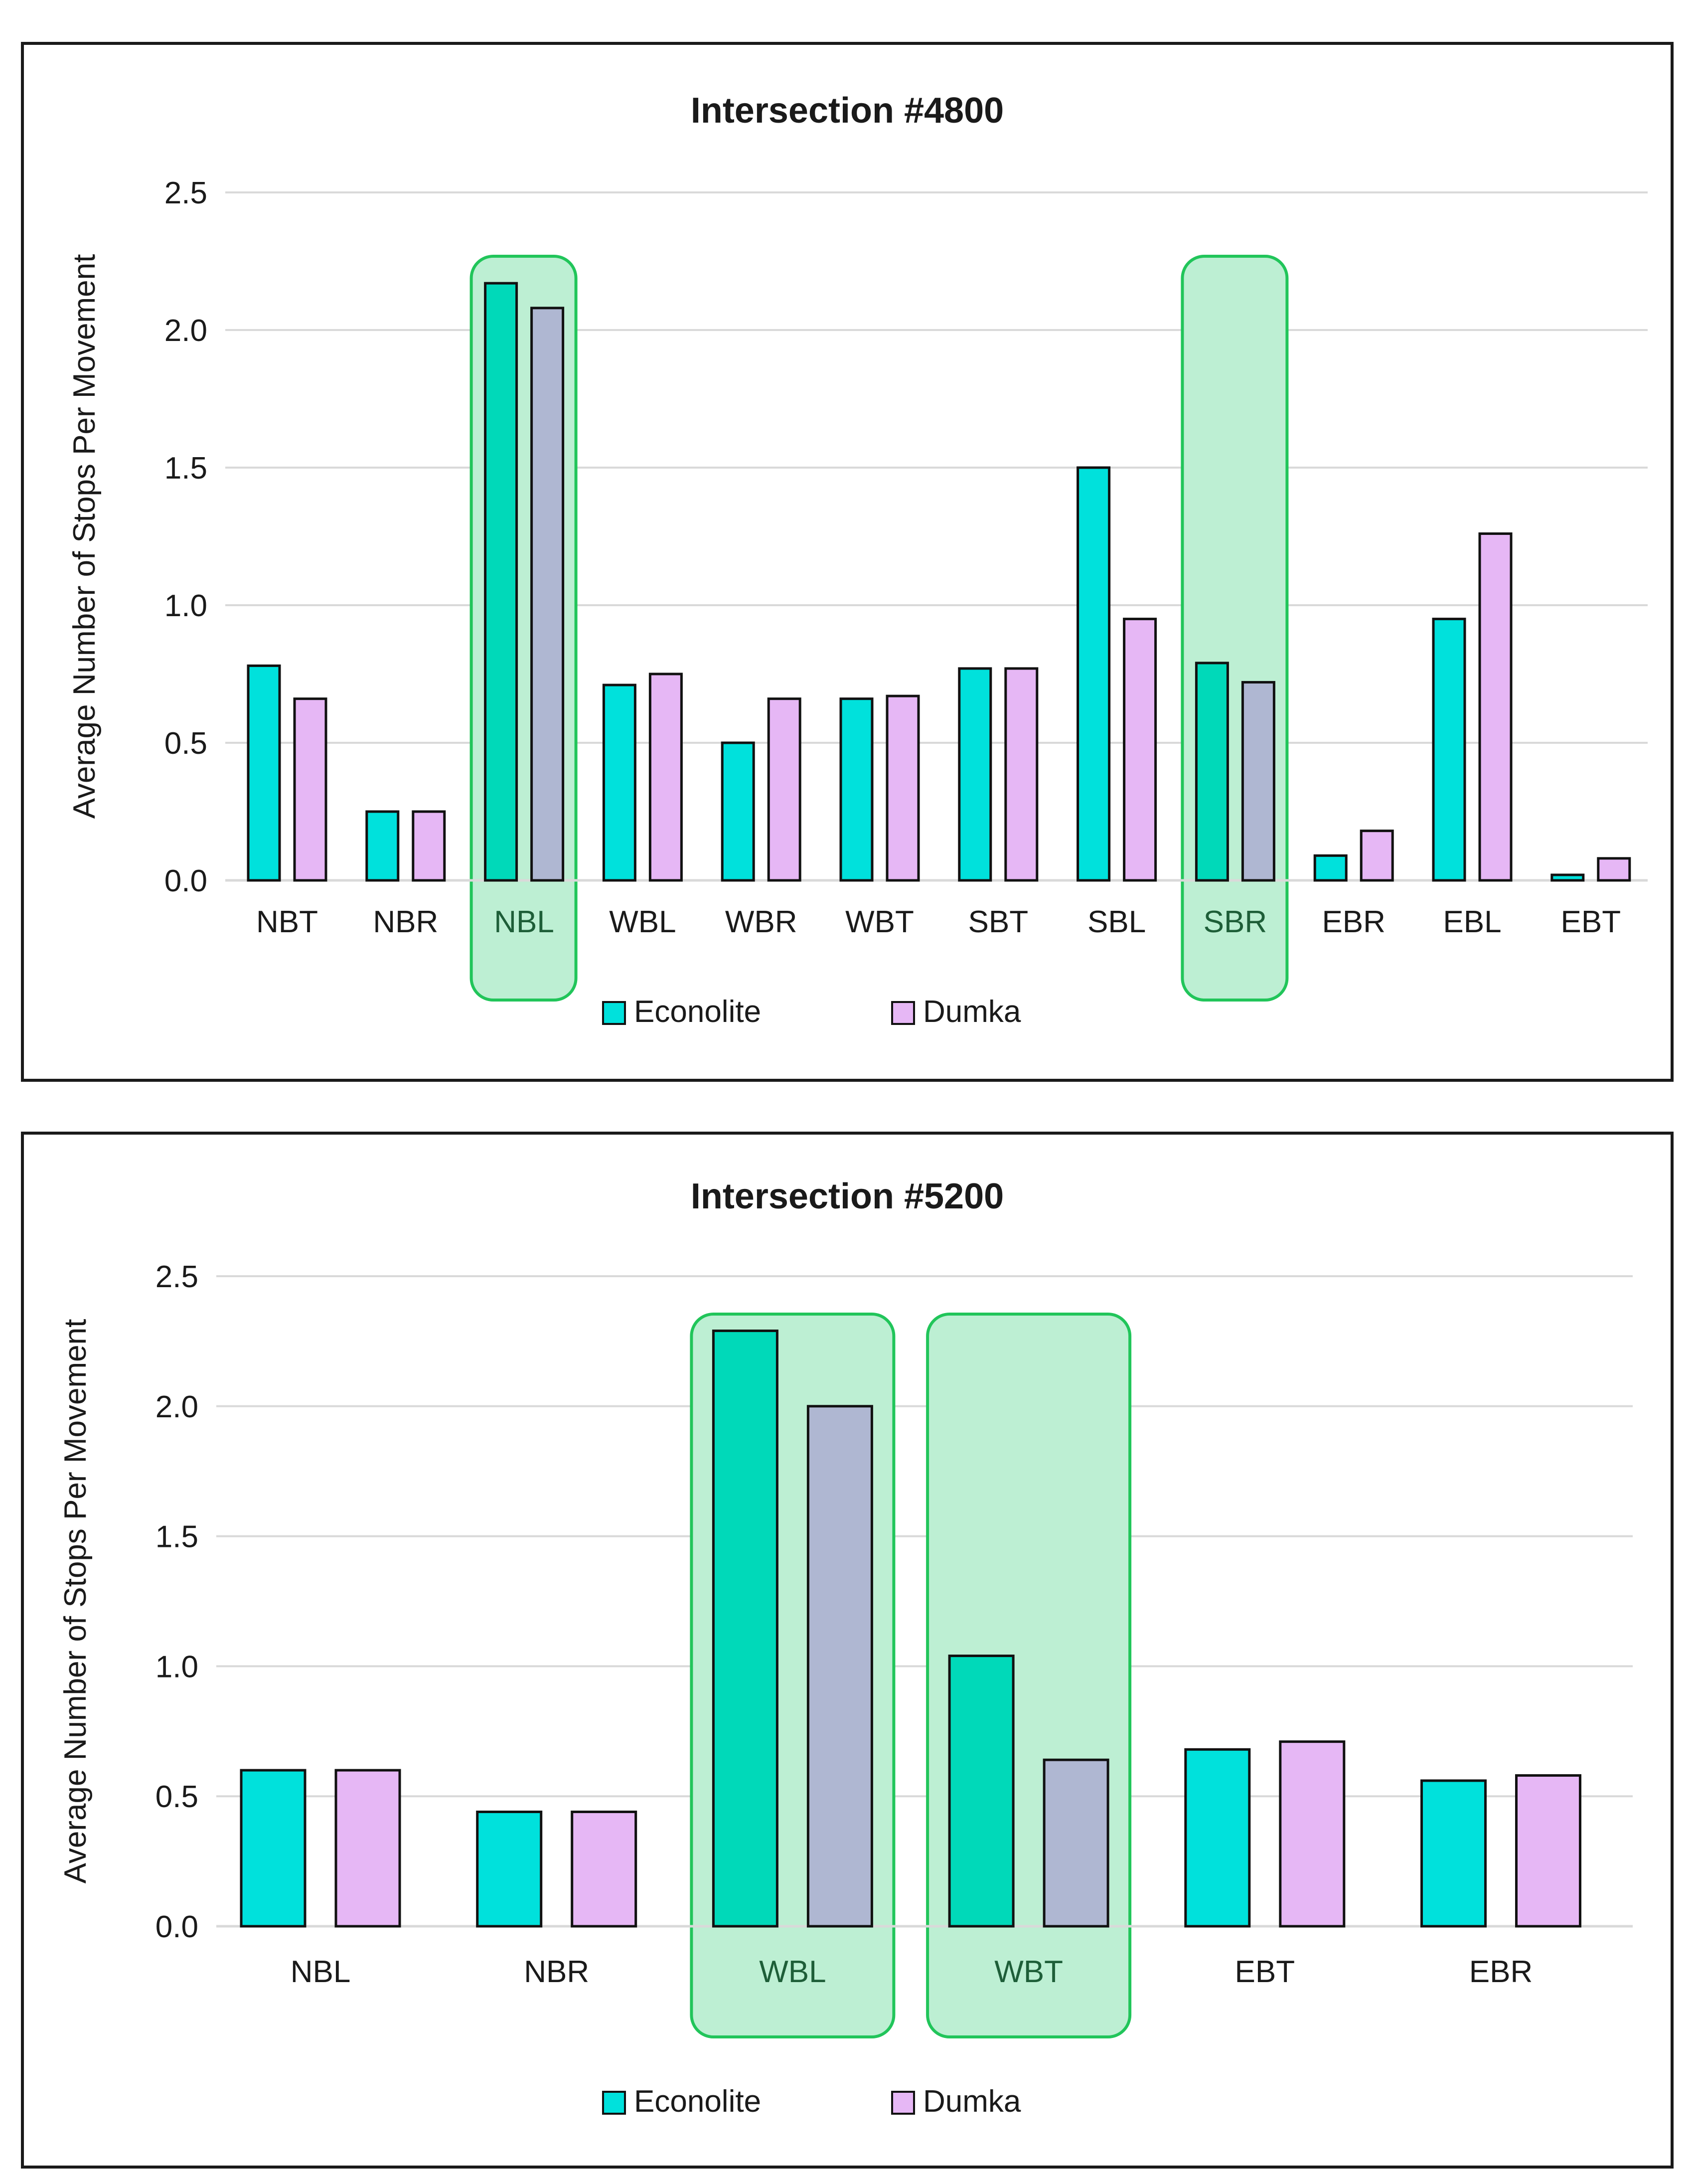 The width and height of the screenshot is (1697, 2184). Describe the element at coordinates (1140, 750) in the screenshot. I see `bar-dumka-sbl` at that location.